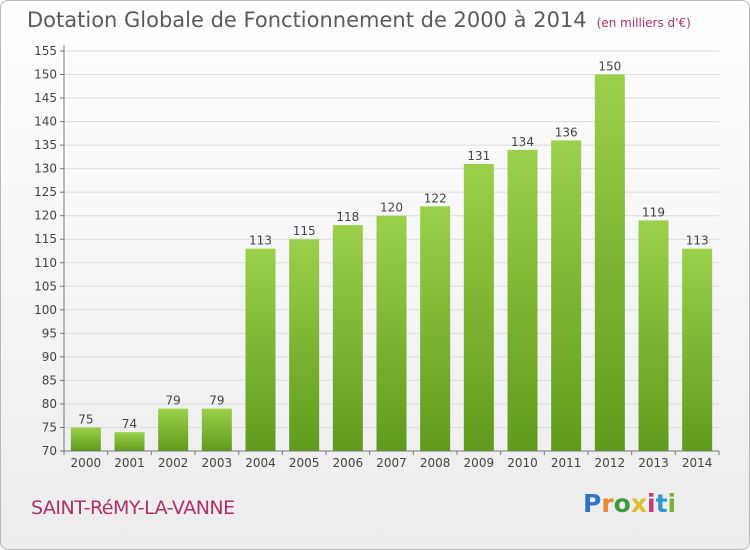 The height and width of the screenshot is (550, 750). Describe the element at coordinates (49, 333) in the screenshot. I see `y-tick-label: 95` at that location.